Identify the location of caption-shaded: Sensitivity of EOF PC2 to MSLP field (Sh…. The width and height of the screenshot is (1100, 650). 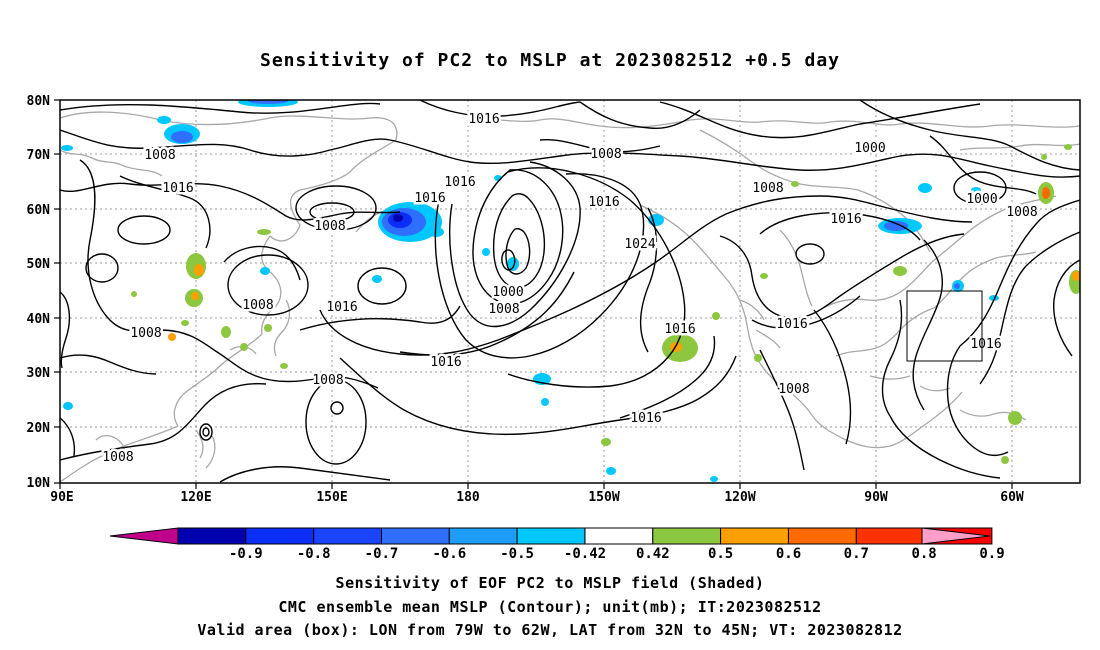
(550, 583).